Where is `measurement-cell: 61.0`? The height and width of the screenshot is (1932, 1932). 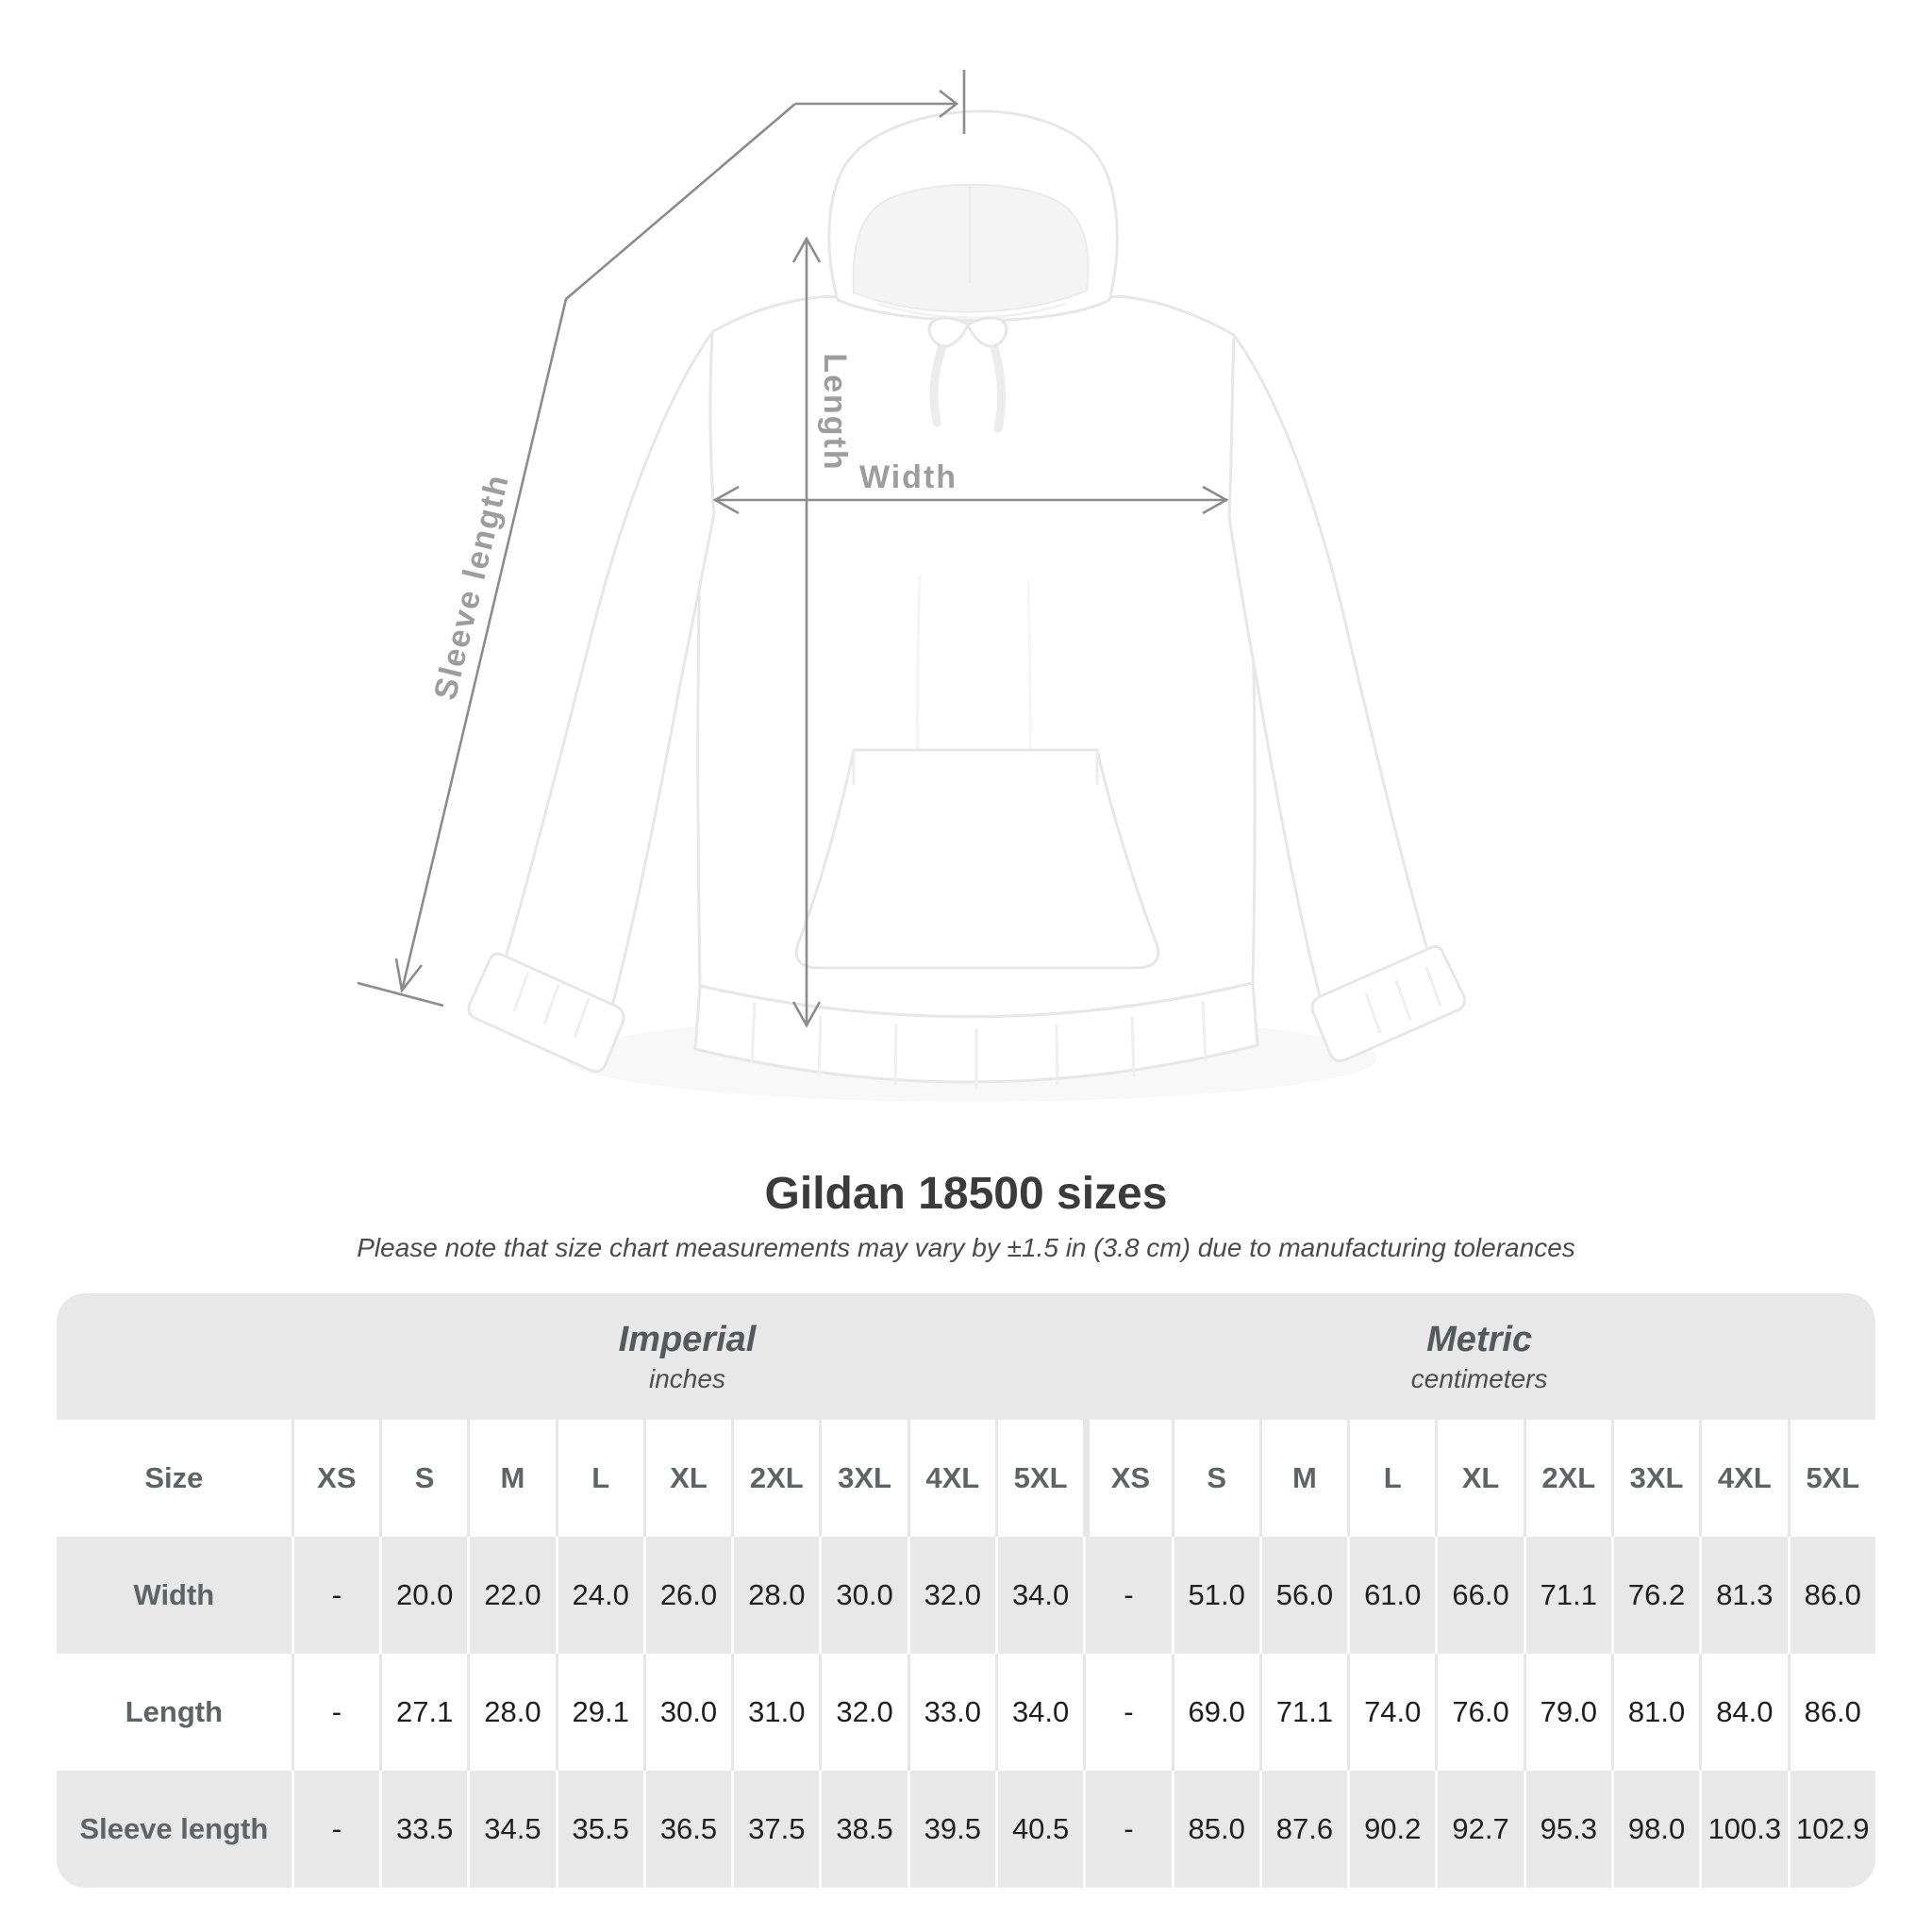
measurement-cell: 61.0 is located at coordinates (1392, 1596).